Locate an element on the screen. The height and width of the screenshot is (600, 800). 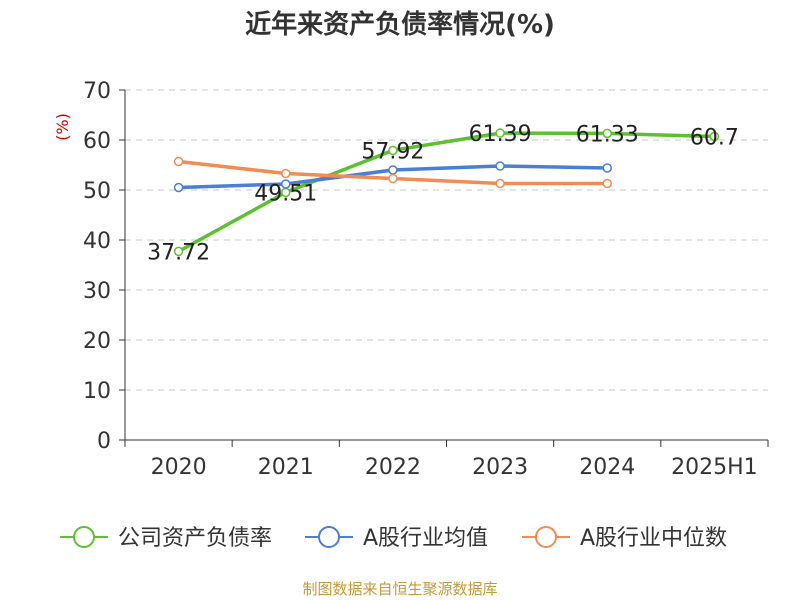
y-tick-label-0: 0 is located at coordinates (104, 441).